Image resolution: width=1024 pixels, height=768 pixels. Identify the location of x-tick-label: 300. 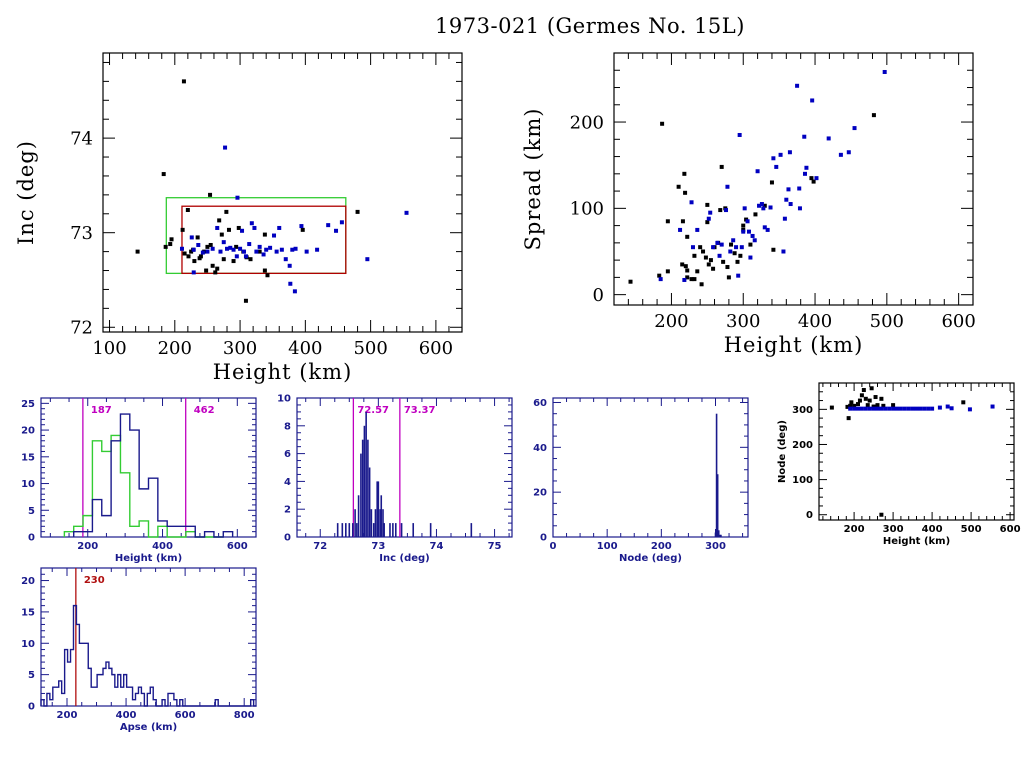
(715, 546).